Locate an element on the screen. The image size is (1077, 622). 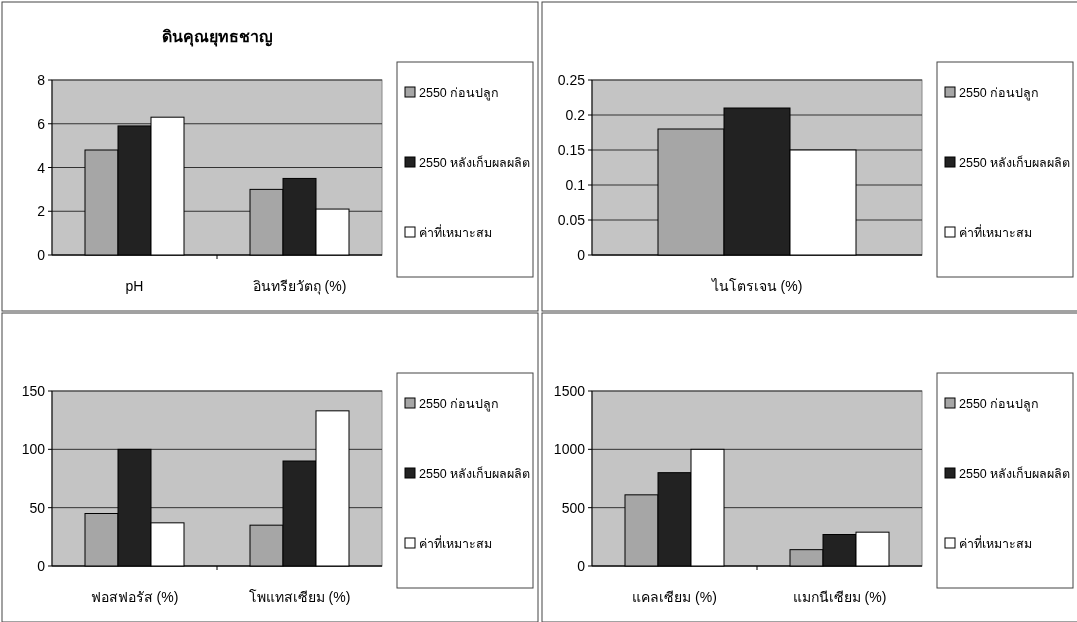
x-tick-label: ไนโตรเจน (%) is located at coordinates (756, 286).